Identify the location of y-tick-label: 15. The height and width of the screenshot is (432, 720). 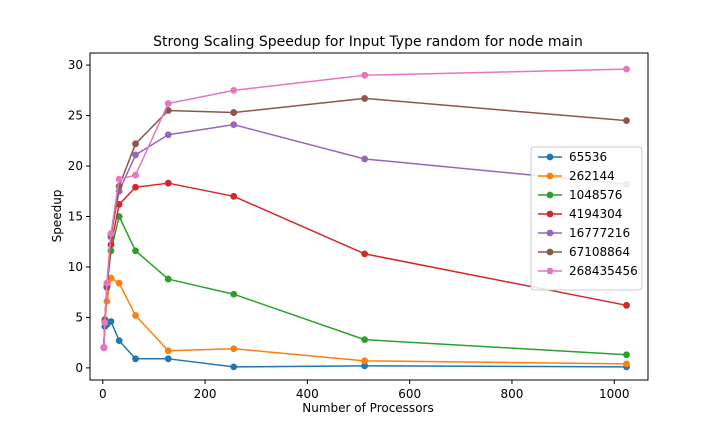
(75, 217).